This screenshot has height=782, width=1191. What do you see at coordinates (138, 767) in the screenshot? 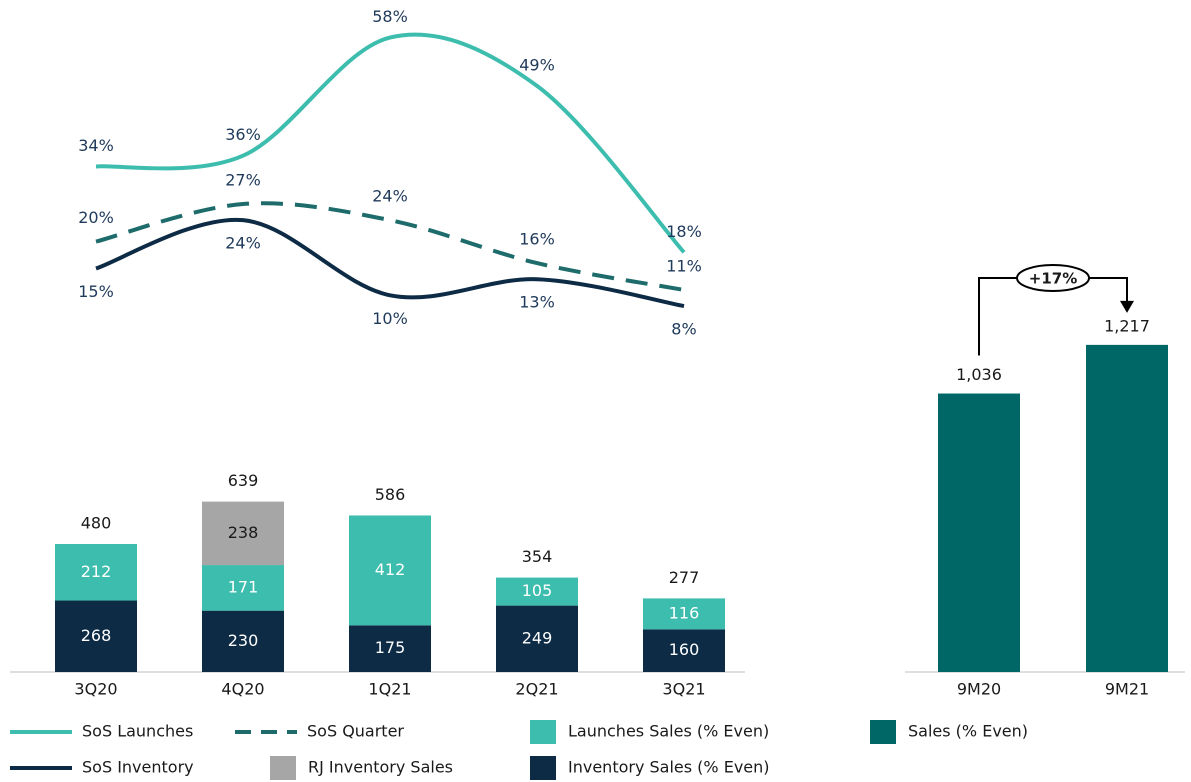
I see `legend-label: SoS Inventory` at bounding box center [138, 767].